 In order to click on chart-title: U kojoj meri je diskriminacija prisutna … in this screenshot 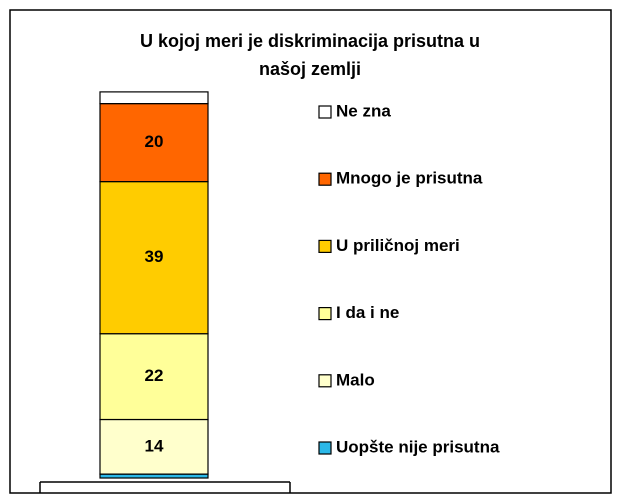, I will do `click(310, 41)`.